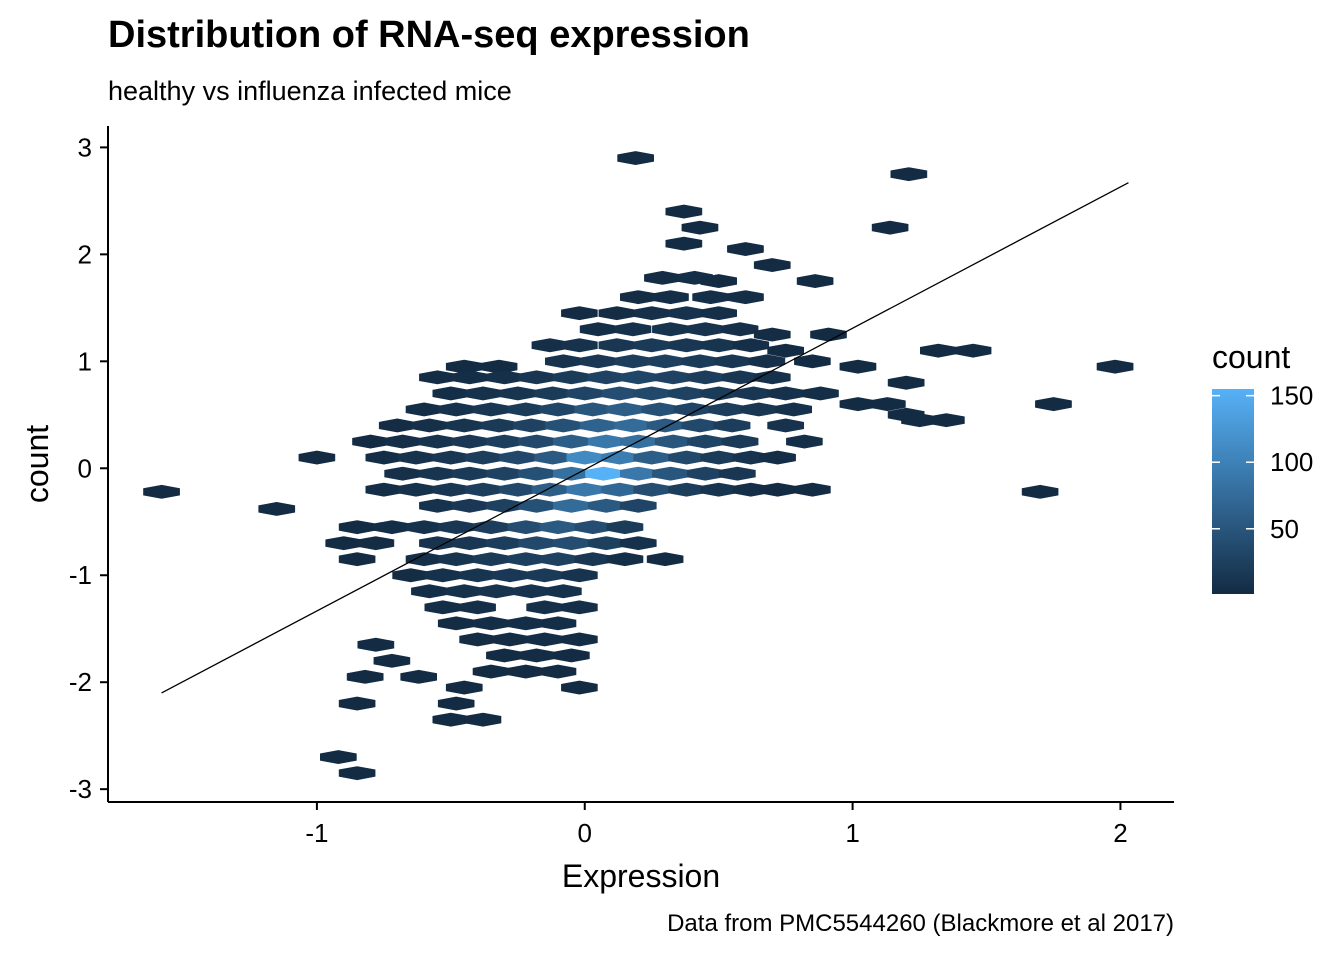  I want to click on x-tick-label: -1, so click(316, 833).